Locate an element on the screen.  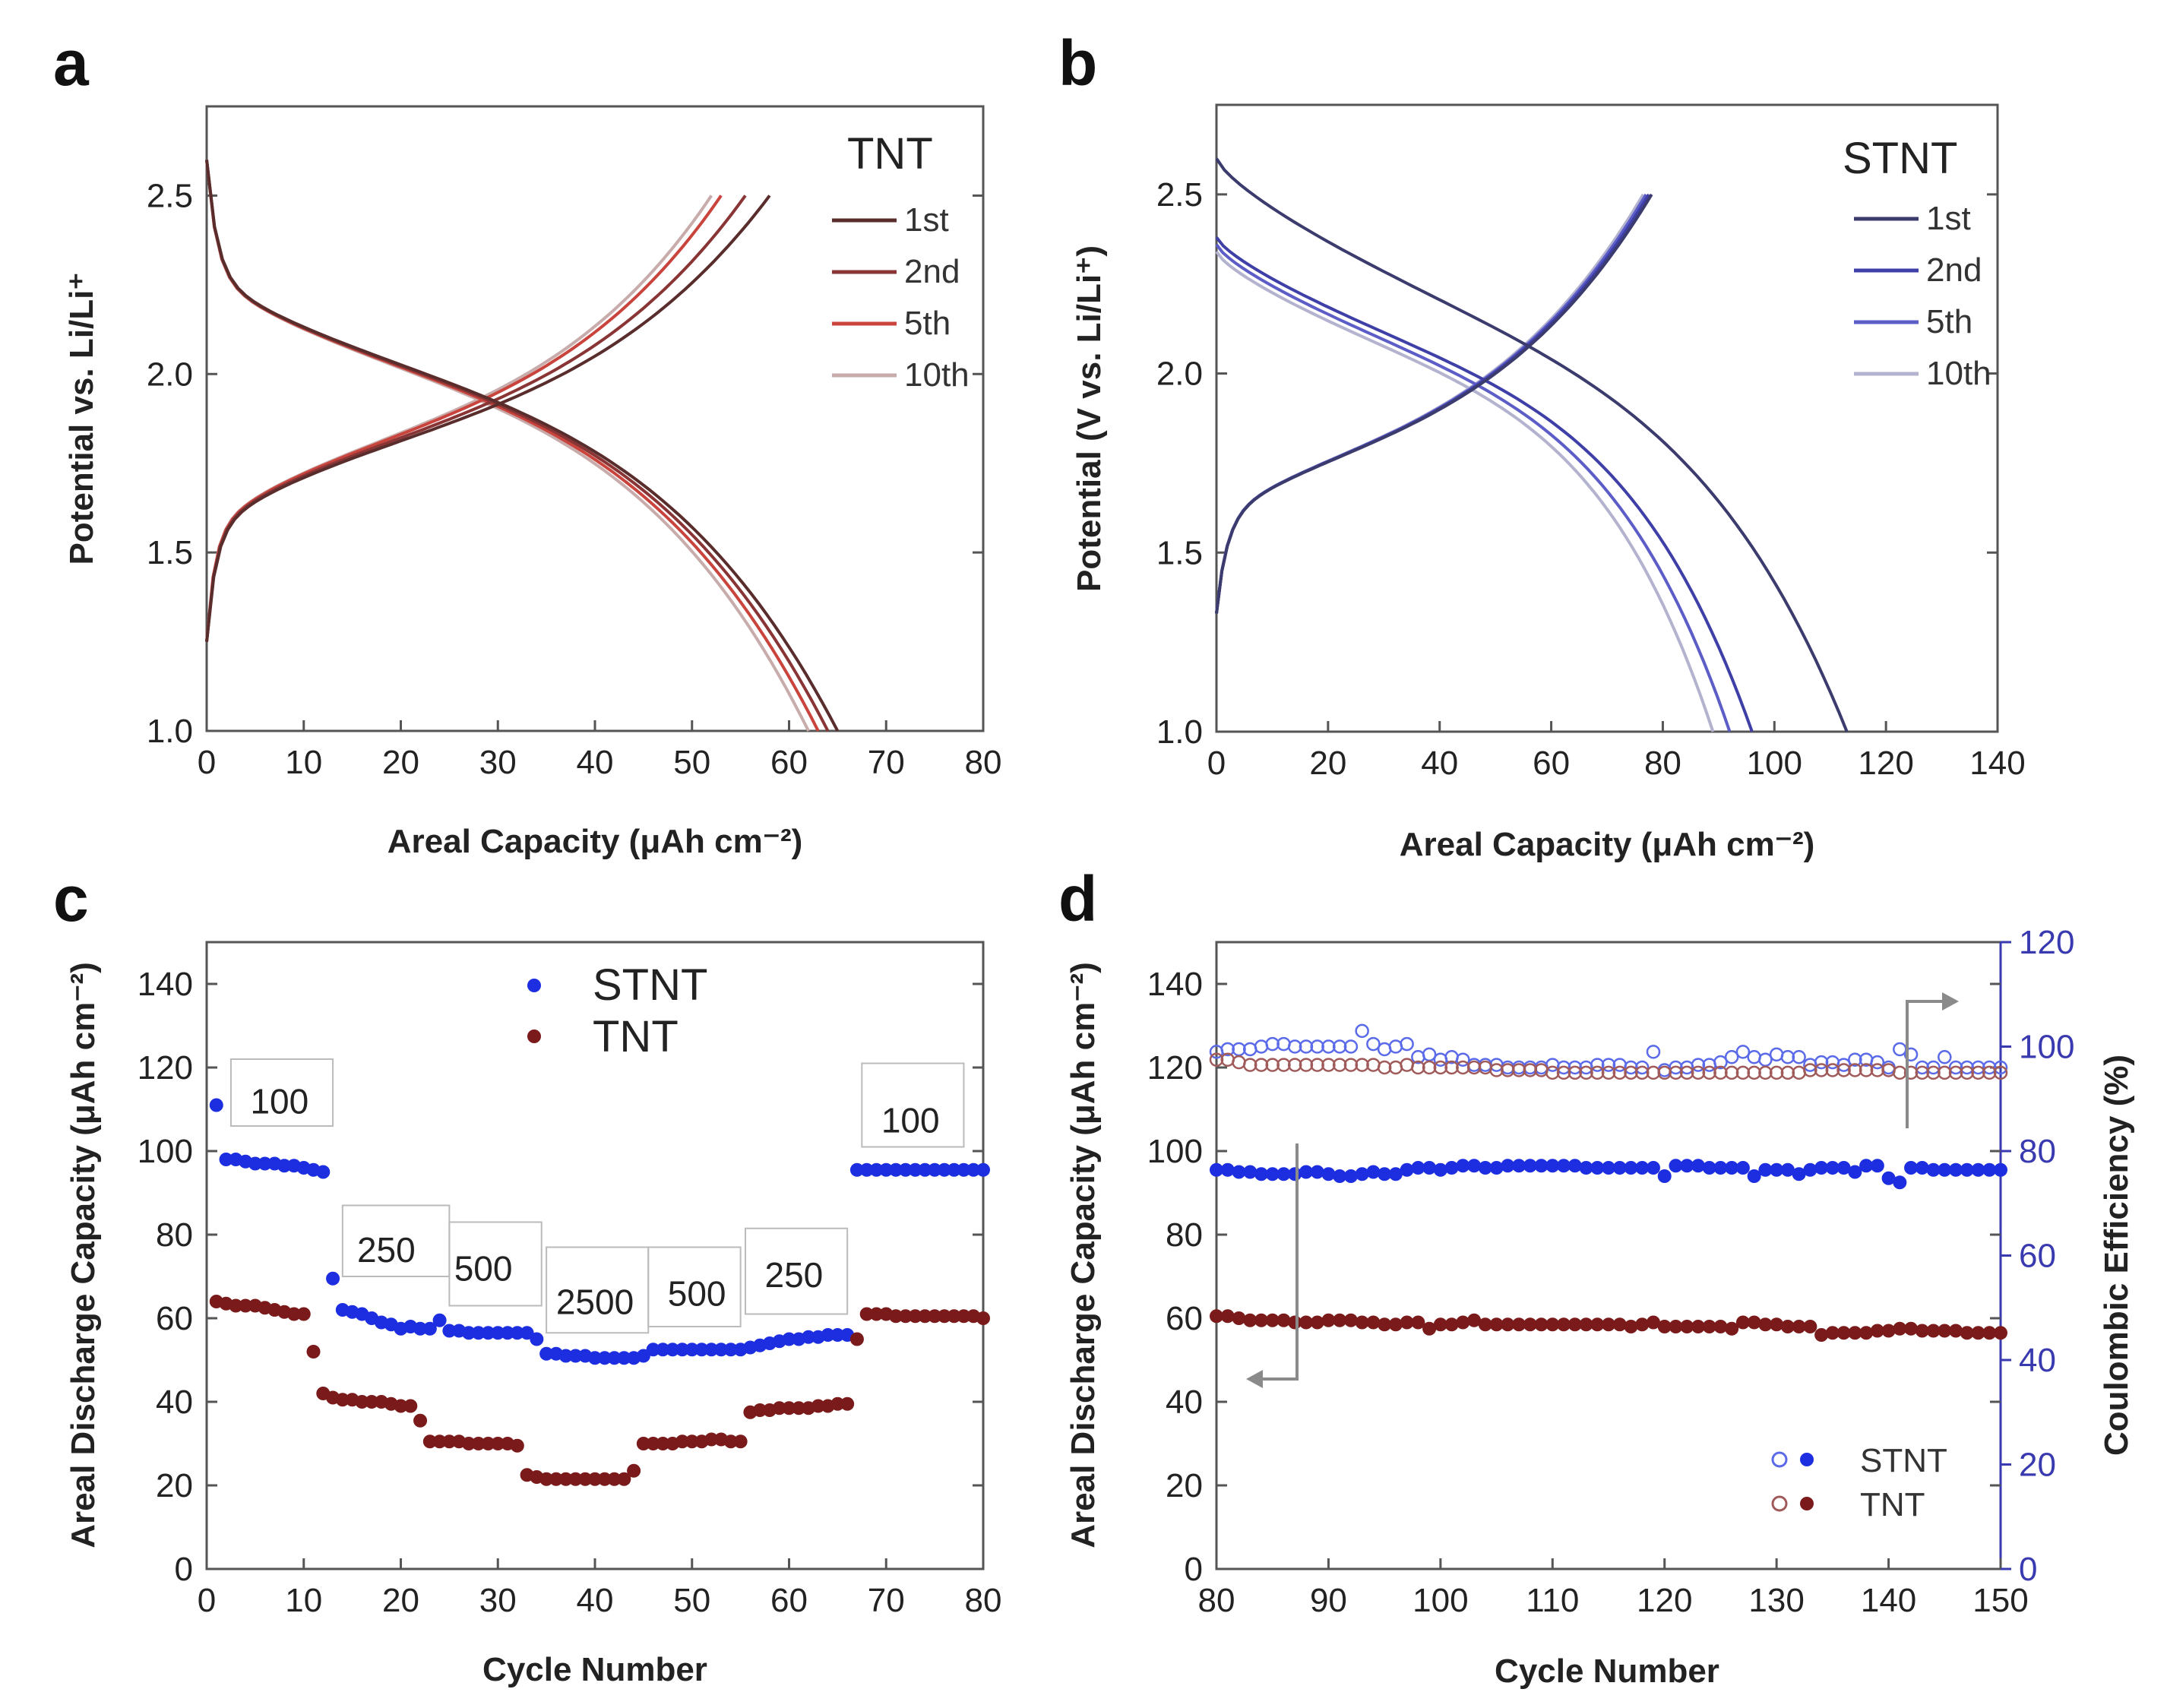
x-tick-label: 20 is located at coordinates (400, 762).